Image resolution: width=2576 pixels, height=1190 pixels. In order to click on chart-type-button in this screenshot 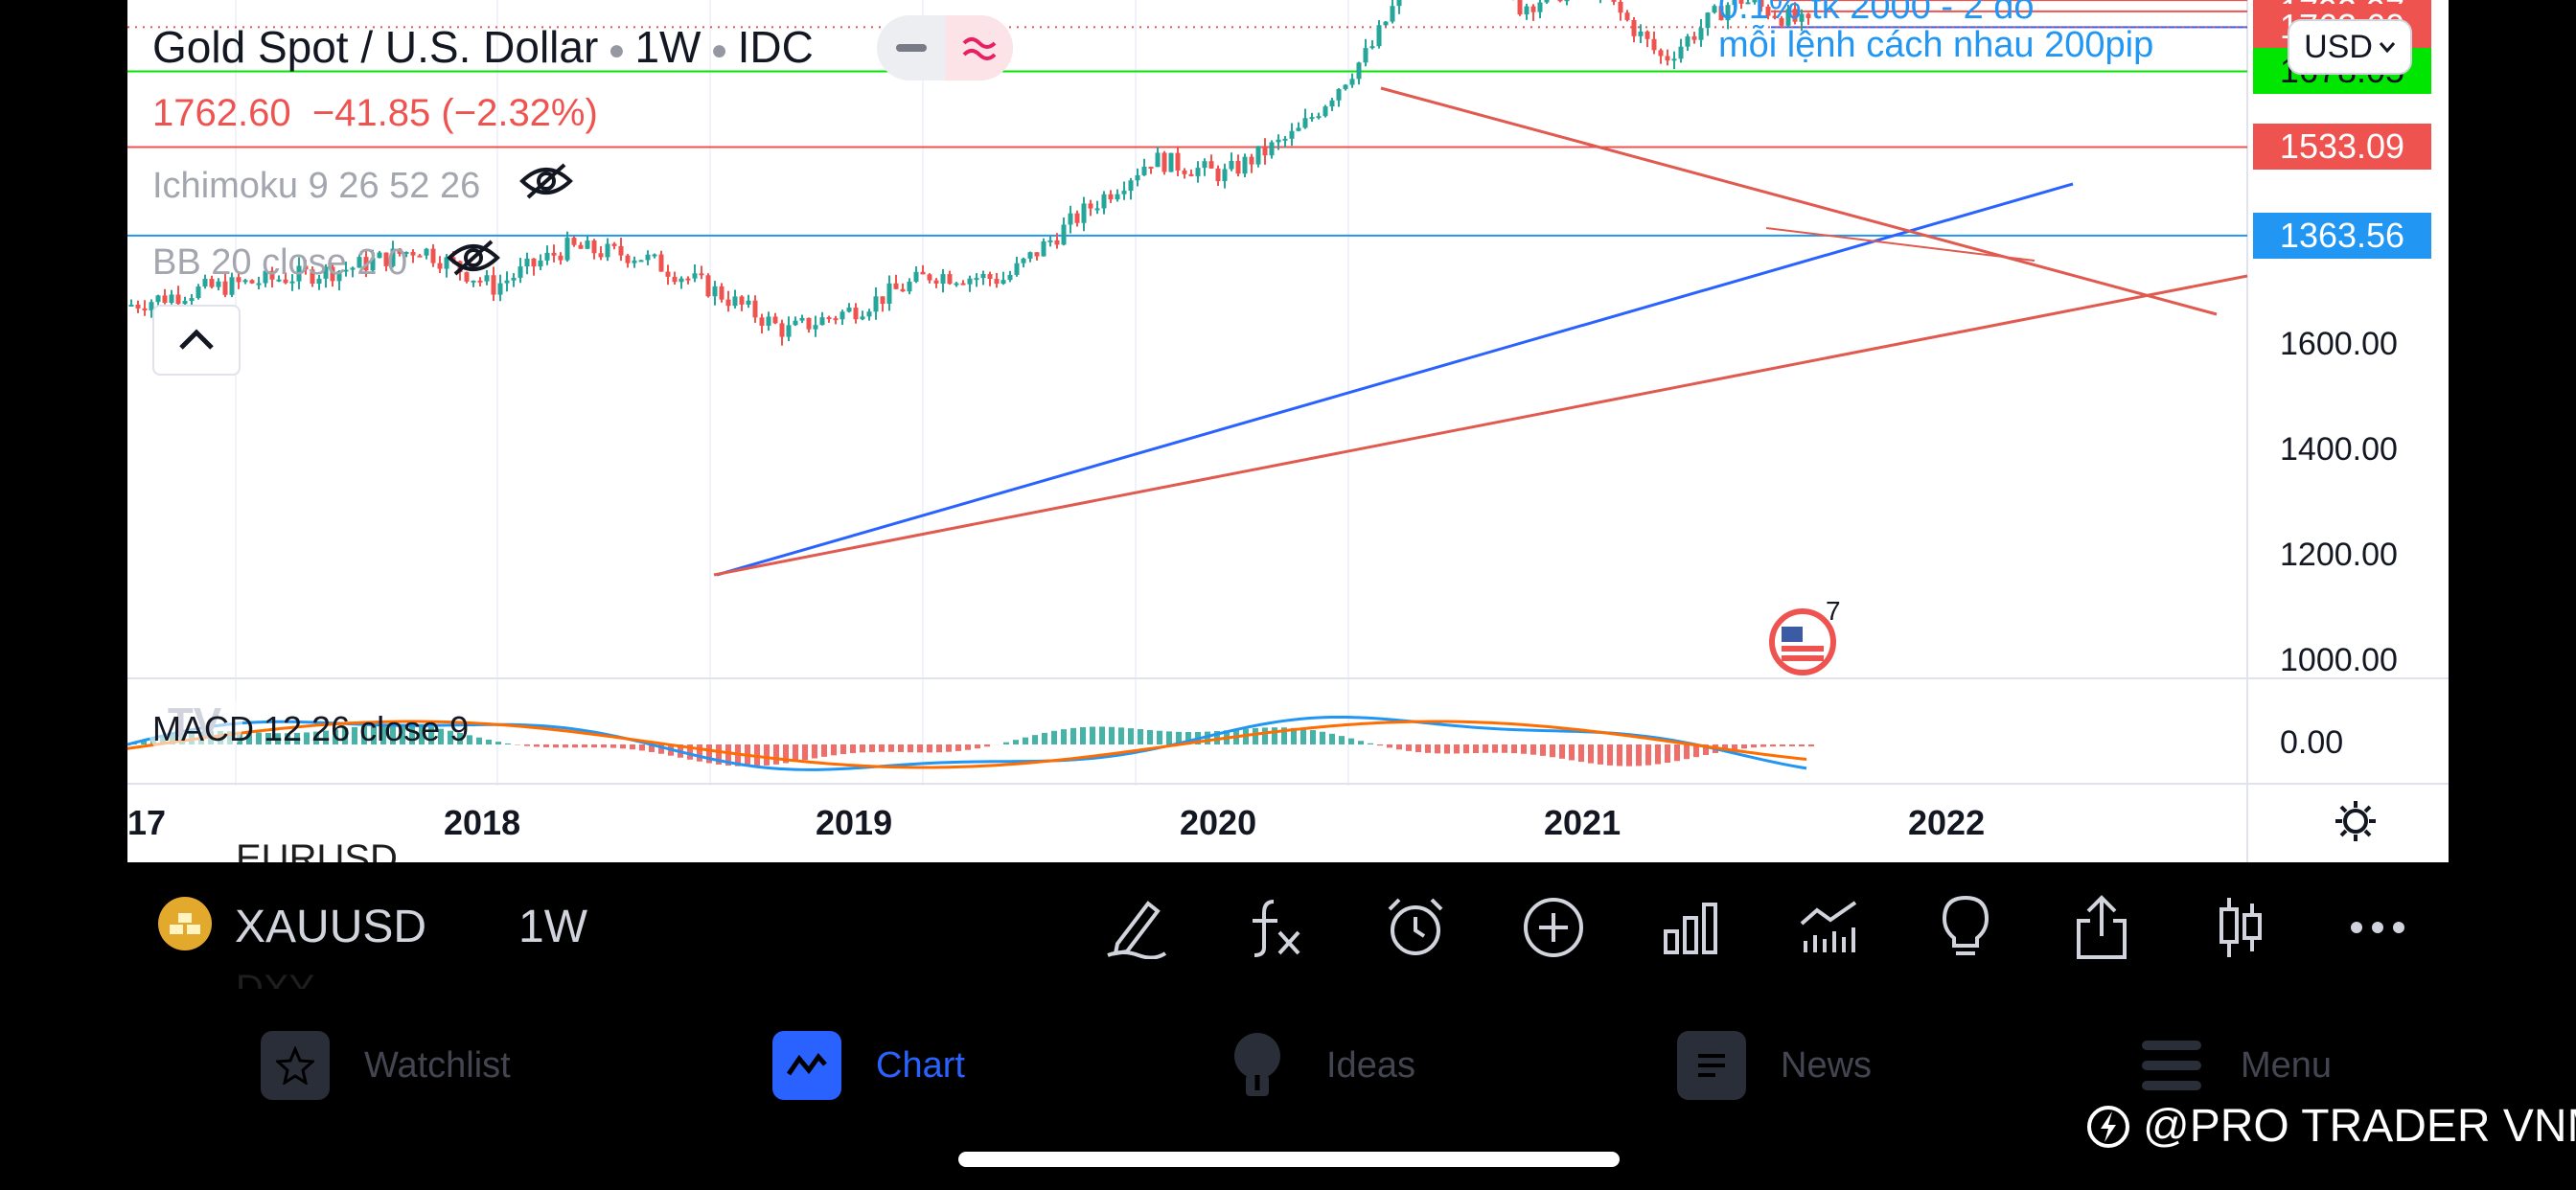, I will do `click(1691, 928)`.